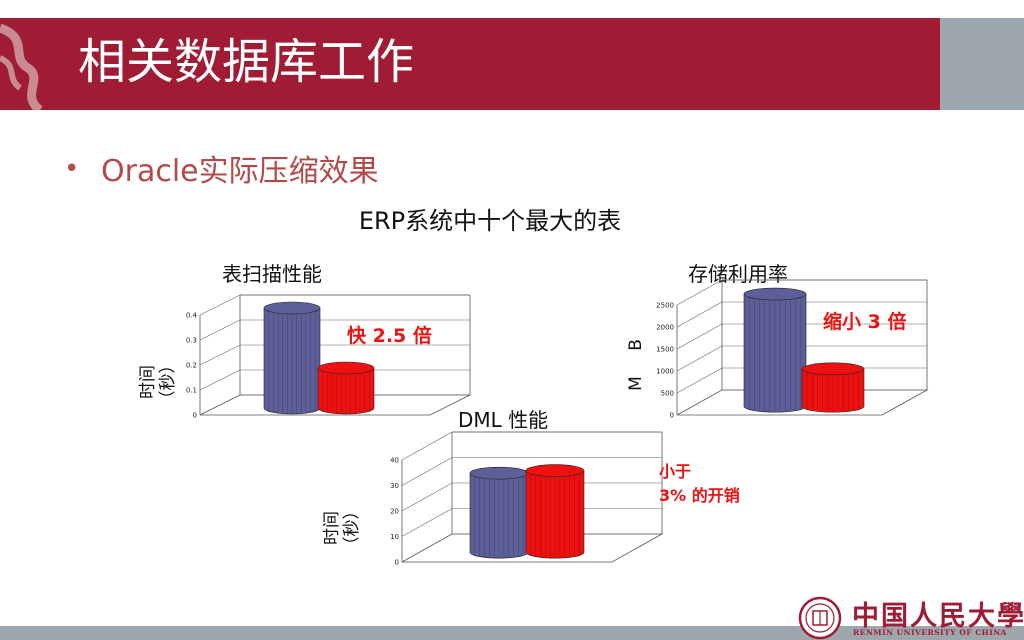 The height and width of the screenshot is (640, 1024). I want to click on y-tick-label: 0.2, so click(191, 366).